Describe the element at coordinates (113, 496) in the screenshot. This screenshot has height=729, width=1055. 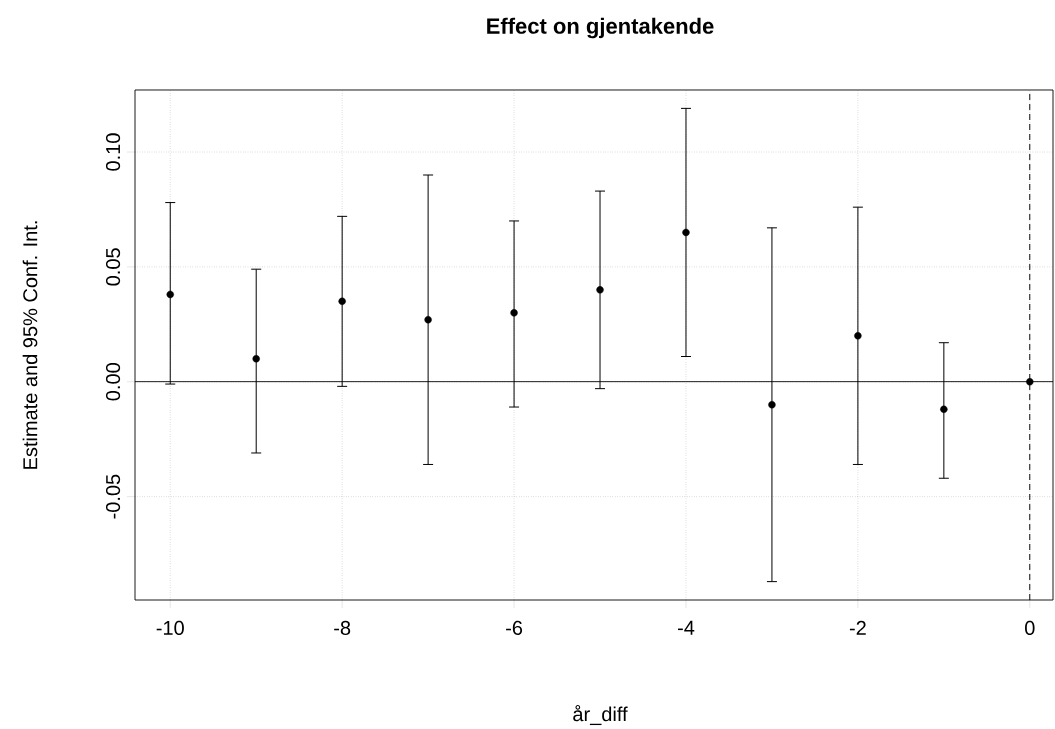
I see `y-tick-label: -0.05` at that location.